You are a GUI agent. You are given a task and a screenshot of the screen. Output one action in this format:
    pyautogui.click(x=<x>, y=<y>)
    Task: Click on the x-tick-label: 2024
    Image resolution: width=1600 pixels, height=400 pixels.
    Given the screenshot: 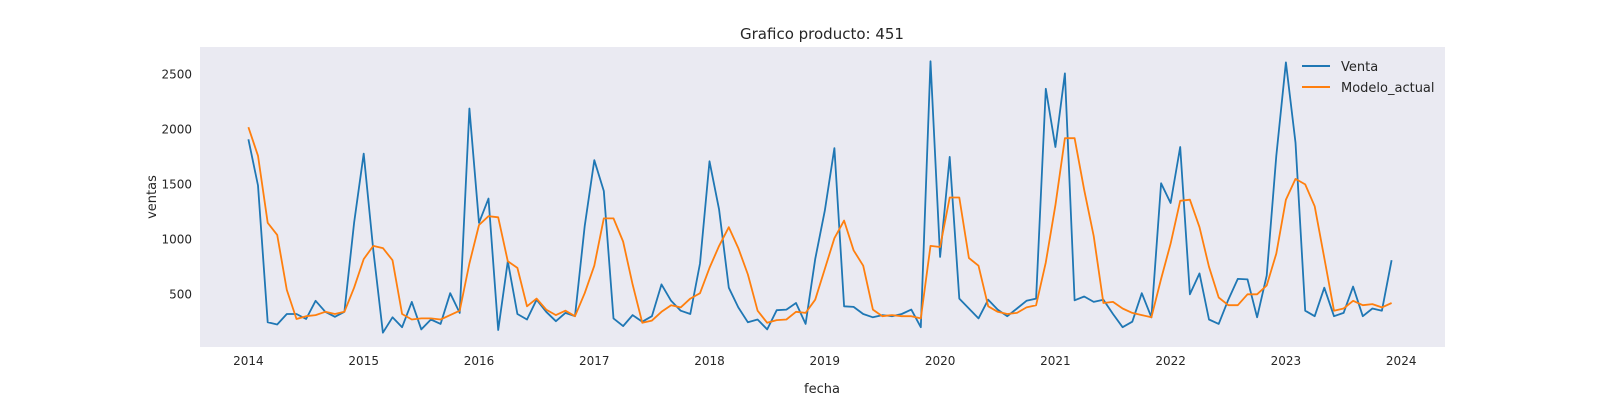 What is the action you would take?
    pyautogui.click(x=1401, y=361)
    